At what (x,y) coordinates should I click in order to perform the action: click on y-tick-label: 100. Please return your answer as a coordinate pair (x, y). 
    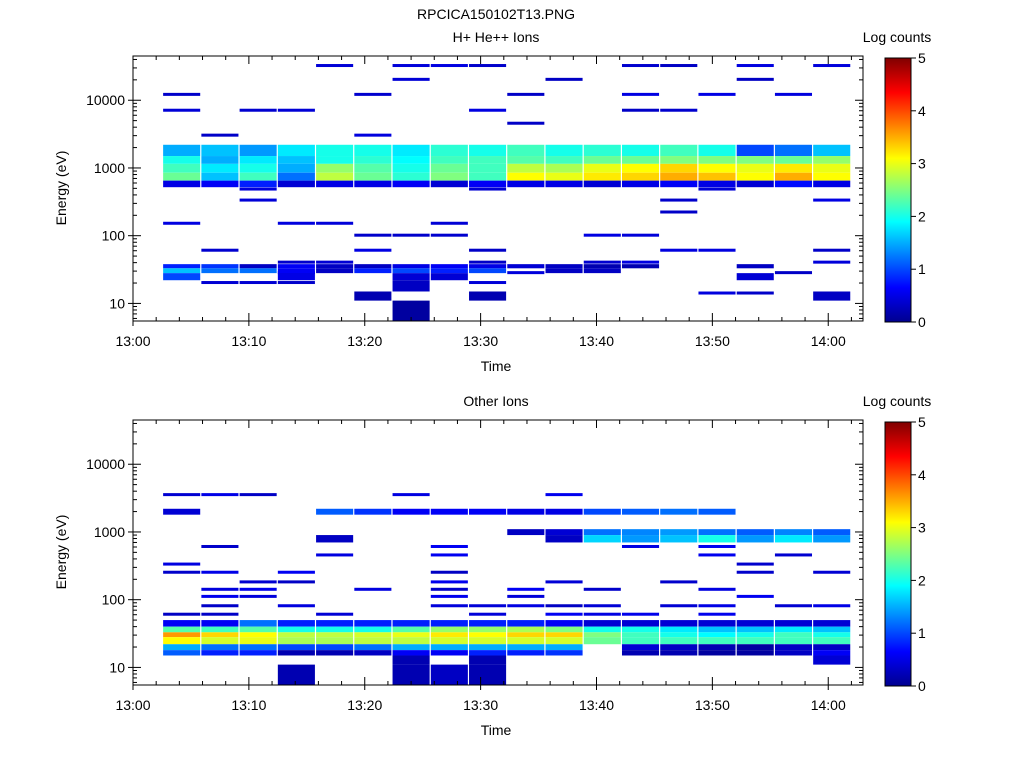
    Looking at the image, I should click on (114, 600).